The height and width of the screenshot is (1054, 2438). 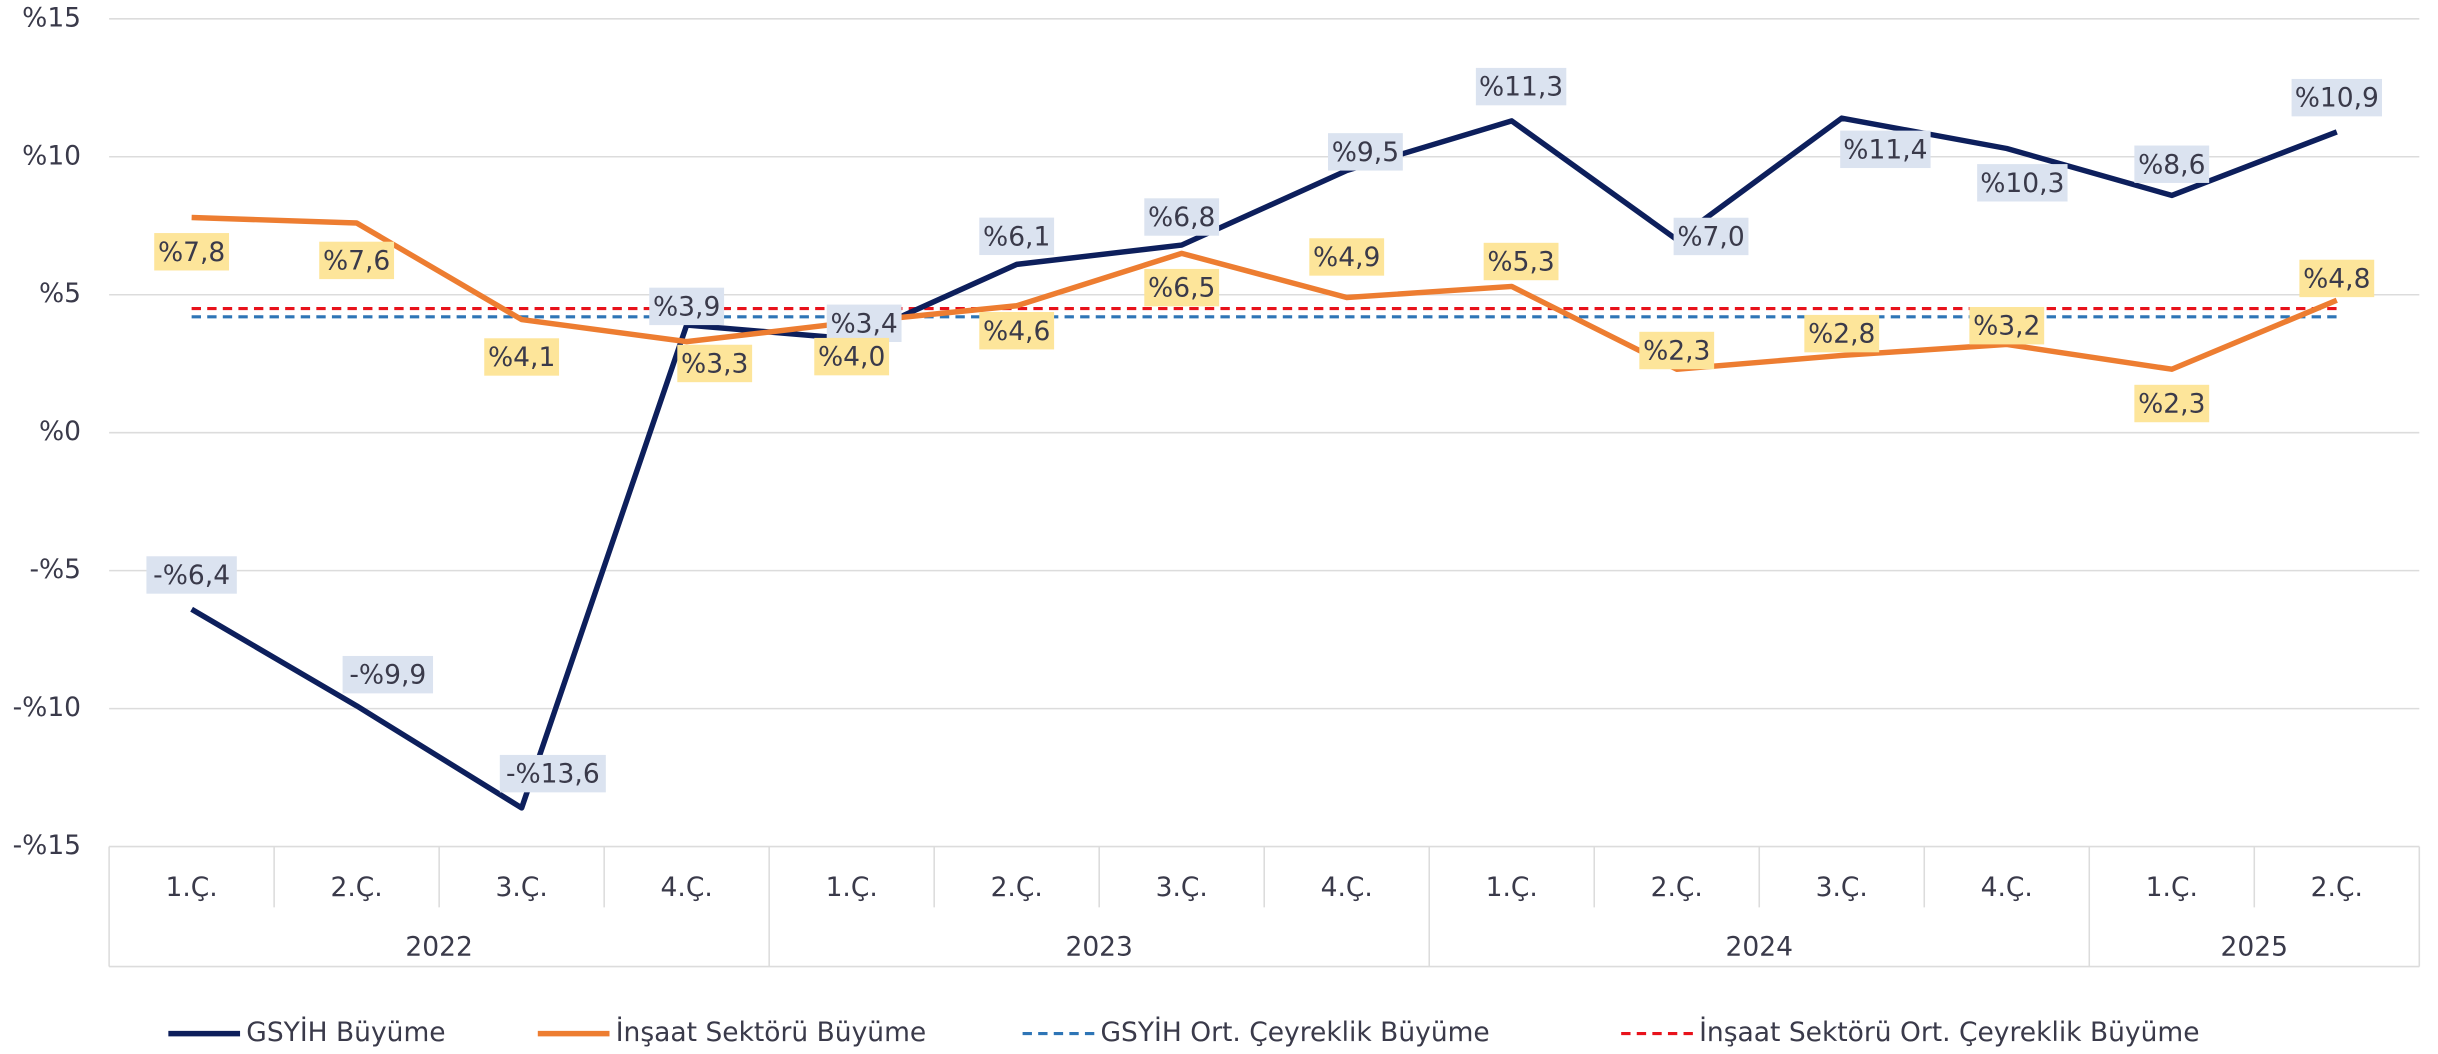 I want to click on data-label: -%6,4, so click(x=191, y=575).